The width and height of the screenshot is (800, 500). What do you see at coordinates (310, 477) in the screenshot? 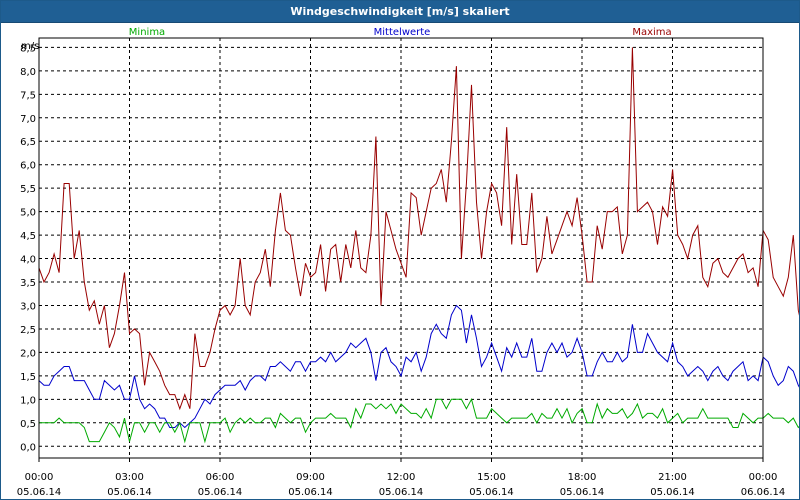
I see `x-tick-time: 09:00` at bounding box center [310, 477].